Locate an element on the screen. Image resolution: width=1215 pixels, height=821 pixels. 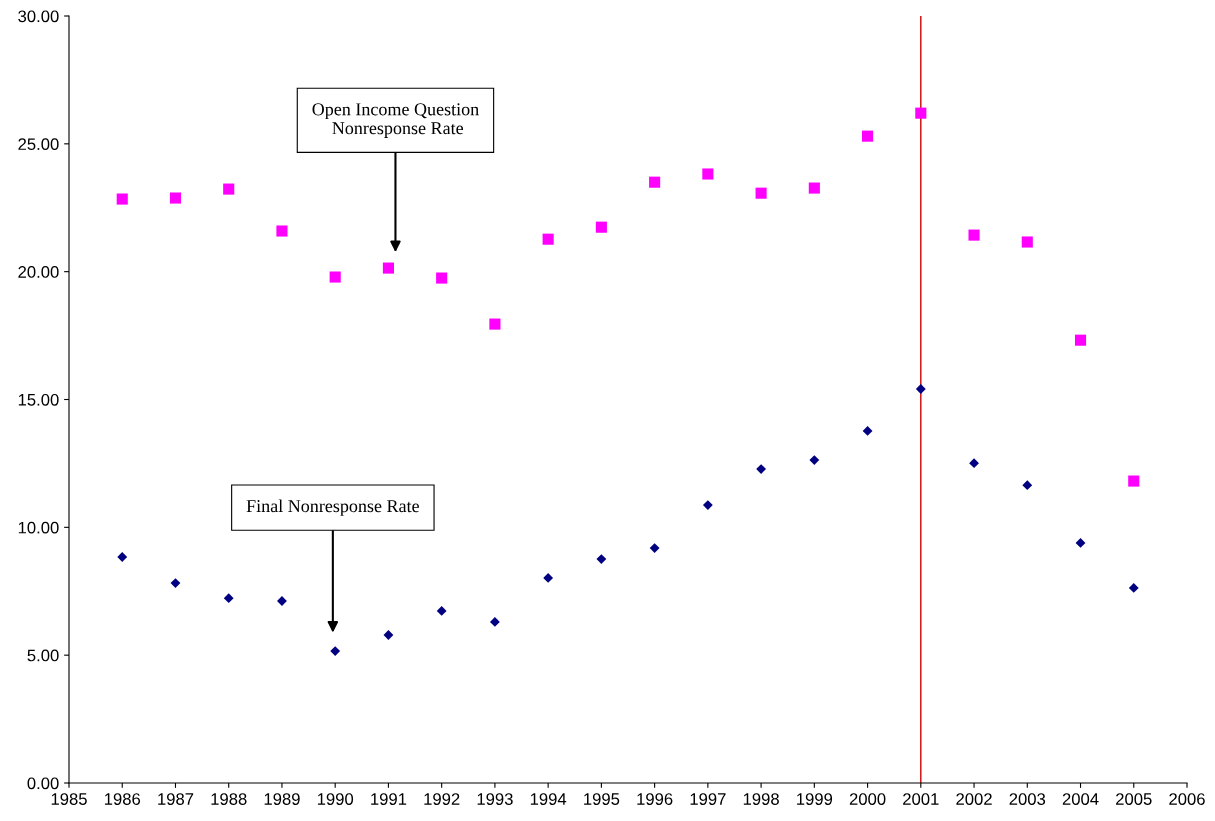
x-tick-label: 2003 is located at coordinates (1027, 799).